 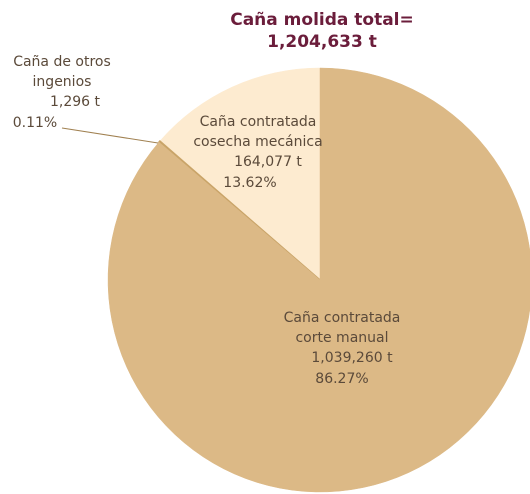 What do you see at coordinates (322, 20) in the screenshot?
I see `chart-title: Caña molida total=` at bounding box center [322, 20].